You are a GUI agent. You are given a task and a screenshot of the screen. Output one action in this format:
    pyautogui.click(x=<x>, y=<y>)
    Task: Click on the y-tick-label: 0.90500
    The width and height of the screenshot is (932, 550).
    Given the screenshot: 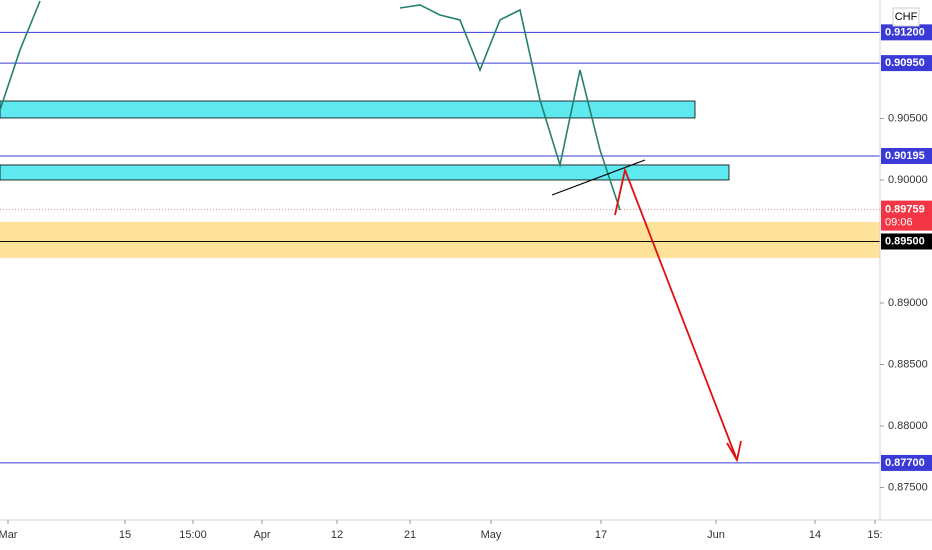 What is the action you would take?
    pyautogui.click(x=908, y=118)
    